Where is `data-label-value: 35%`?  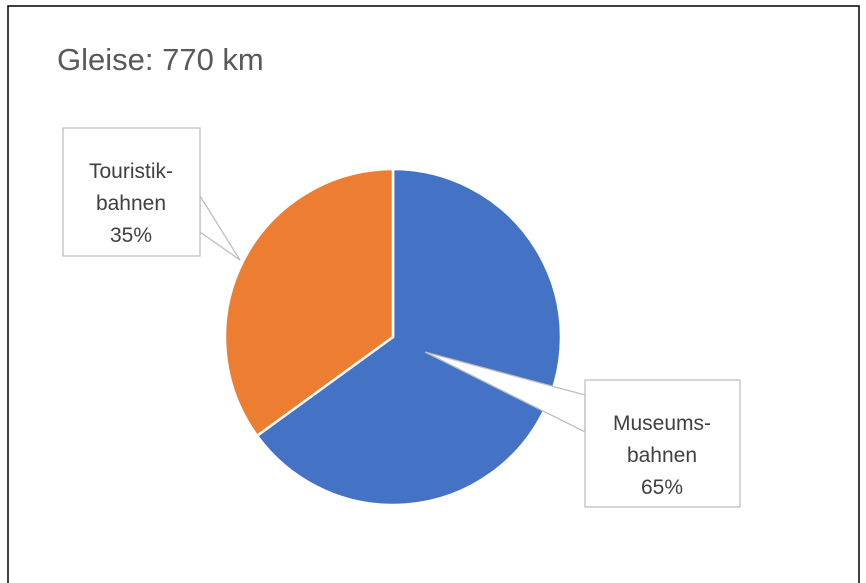
data-label-value: 35% is located at coordinates (131, 235).